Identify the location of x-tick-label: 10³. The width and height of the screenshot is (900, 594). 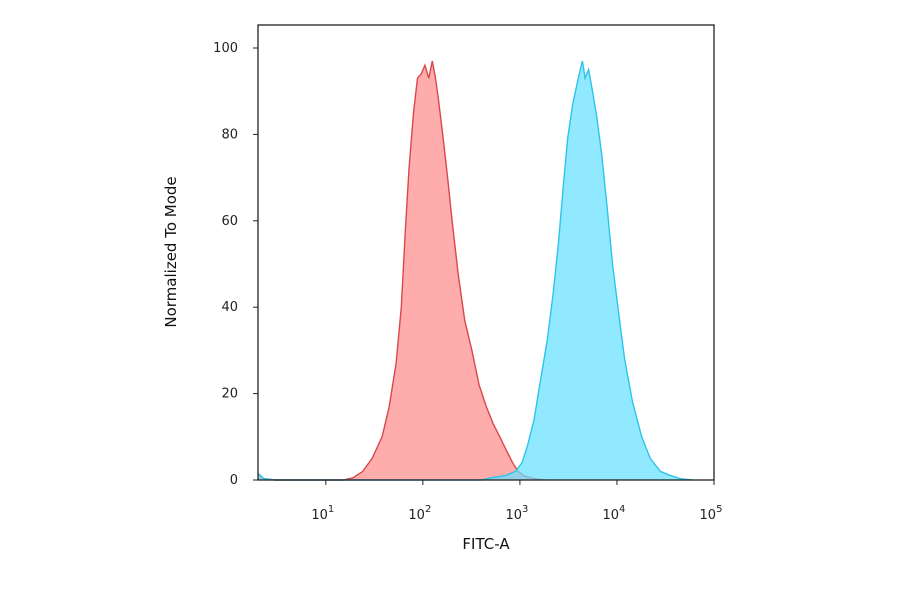
(516, 513).